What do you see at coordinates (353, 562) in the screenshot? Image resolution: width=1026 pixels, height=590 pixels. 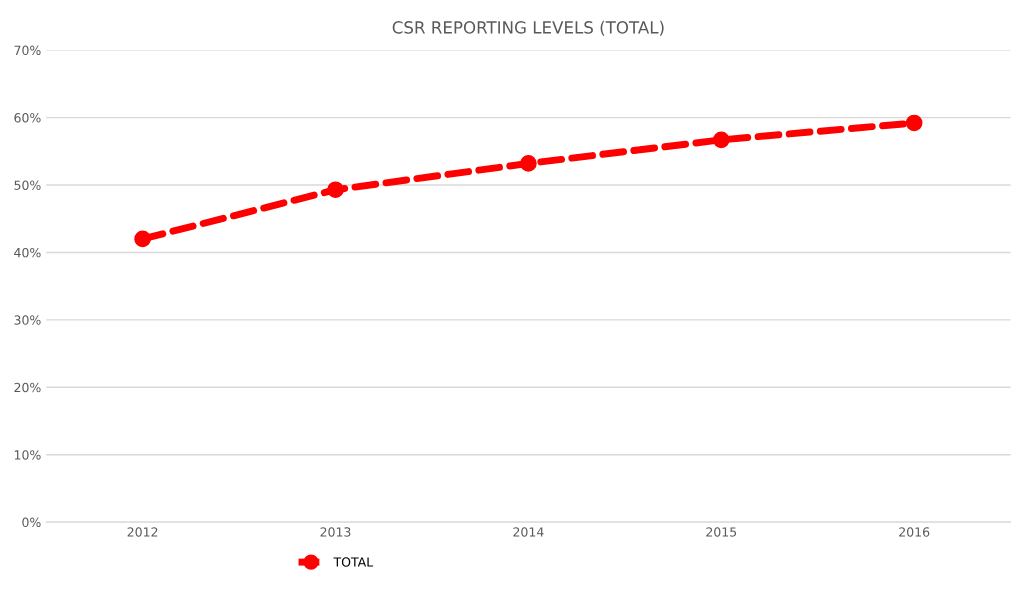 I see `legend-label: TOTAL` at bounding box center [353, 562].